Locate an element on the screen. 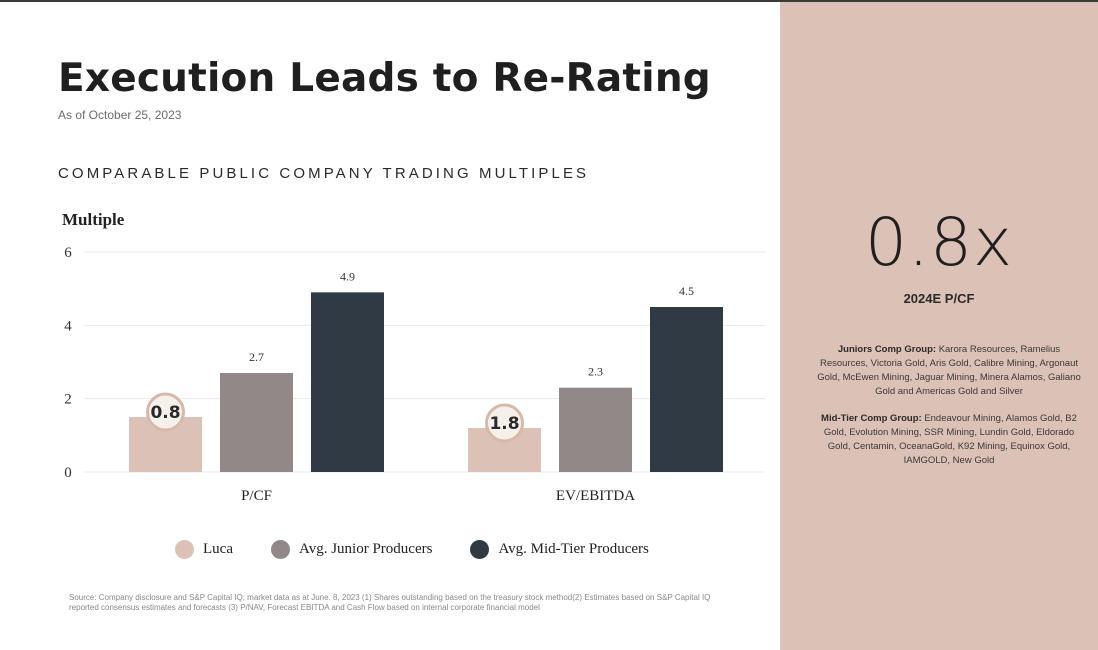 The image size is (1098, 650). data-label: 1.8 is located at coordinates (504, 424).